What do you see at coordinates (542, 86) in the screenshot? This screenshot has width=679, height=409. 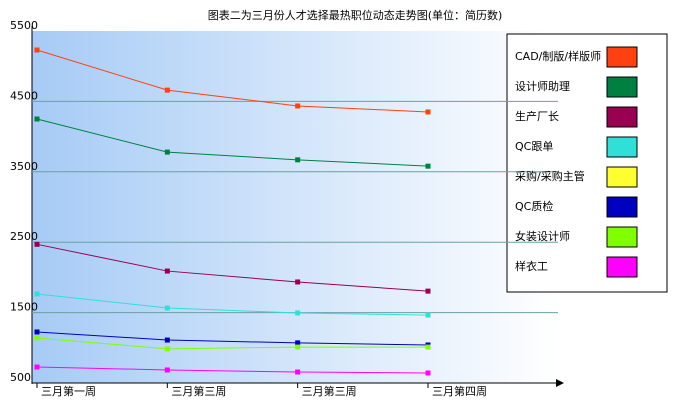 I see `legend-label: 设计师助理` at bounding box center [542, 86].